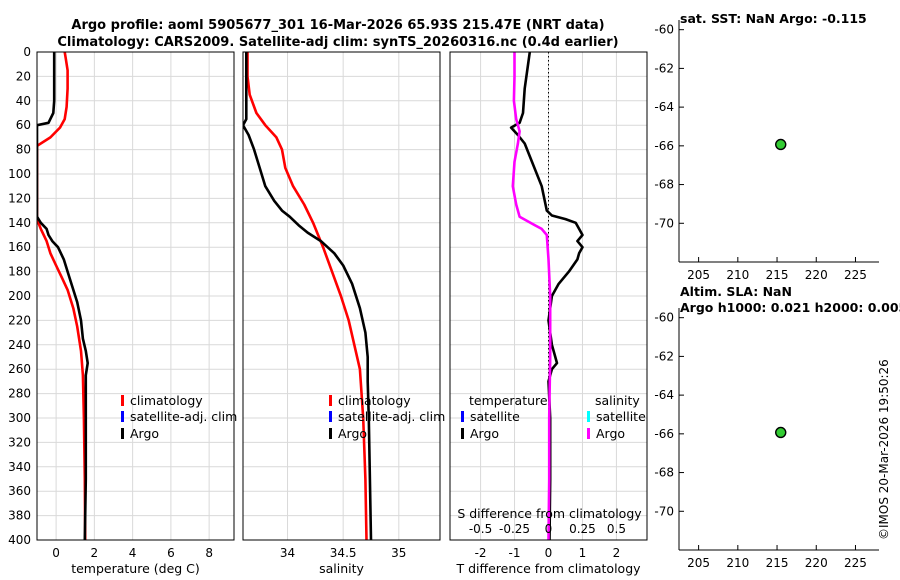  I want to click on y-tick-label: 320, so click(19, 442).